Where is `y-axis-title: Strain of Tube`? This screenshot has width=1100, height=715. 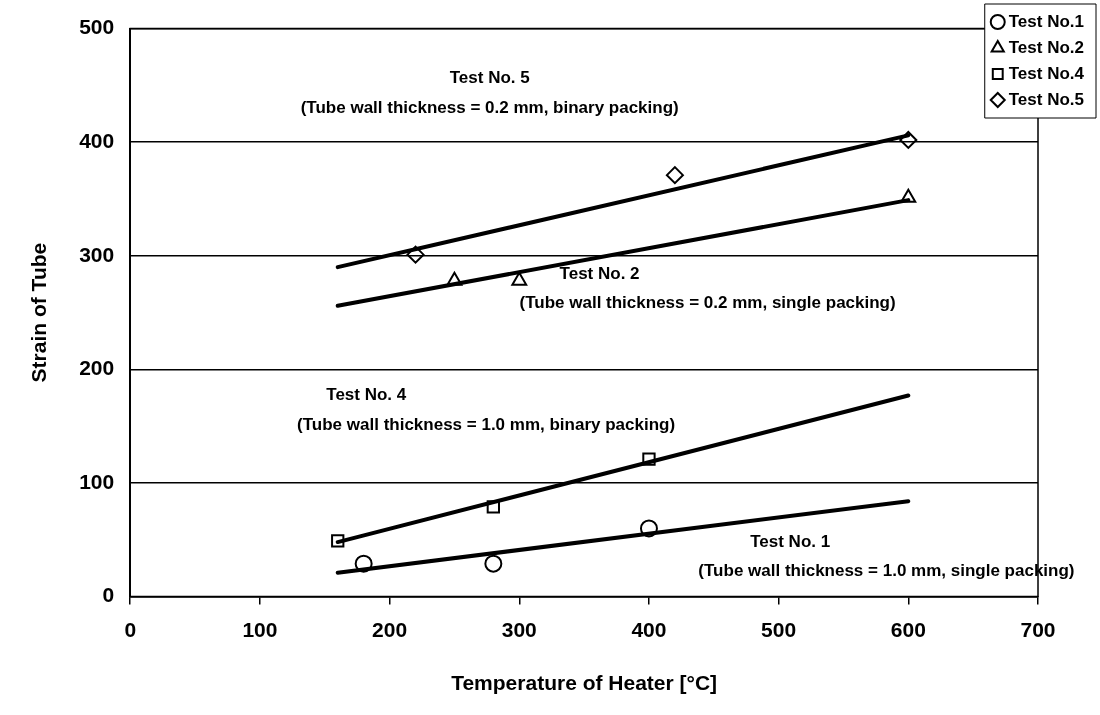
y-axis-title: Strain of Tube is located at coordinates (39, 312).